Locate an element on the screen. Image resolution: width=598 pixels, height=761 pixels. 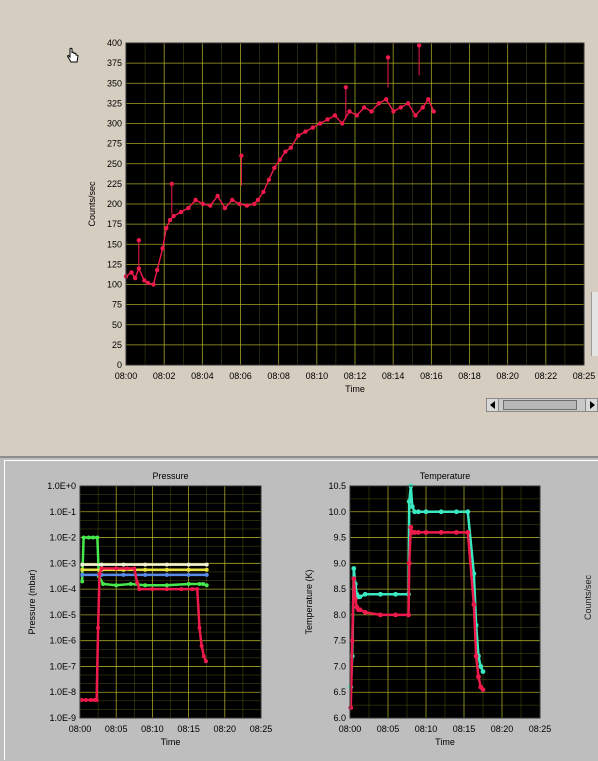
y-tick-label: 0 is located at coordinates (119, 365).